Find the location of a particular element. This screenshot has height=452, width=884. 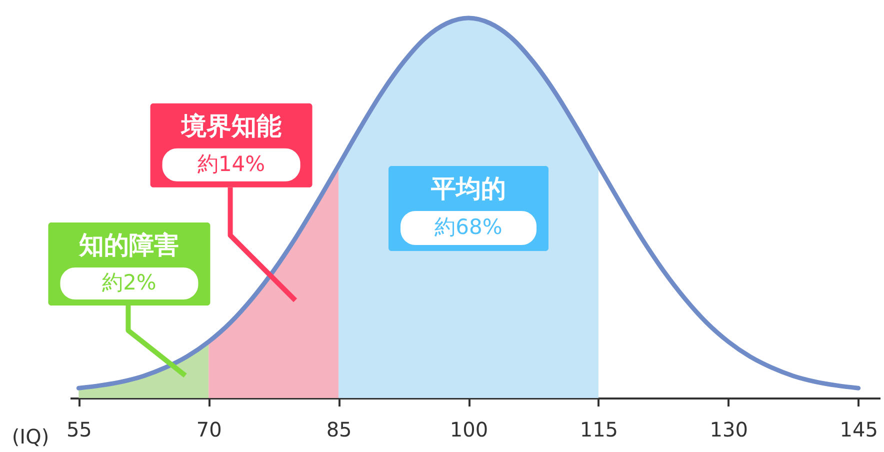

x-tick-label: 85 is located at coordinates (339, 430).